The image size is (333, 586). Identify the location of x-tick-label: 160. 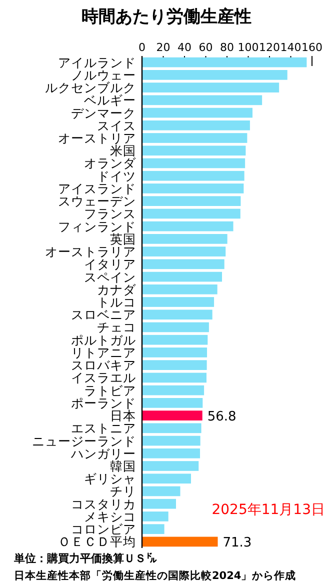
(312, 47).